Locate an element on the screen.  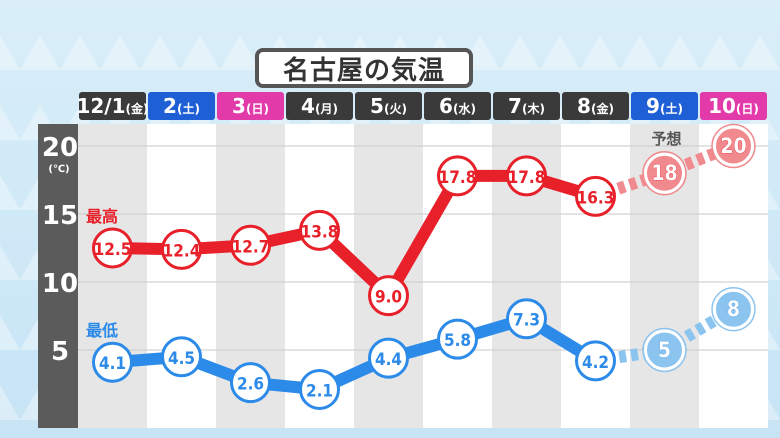
data-label: 8 is located at coordinates (733, 309).